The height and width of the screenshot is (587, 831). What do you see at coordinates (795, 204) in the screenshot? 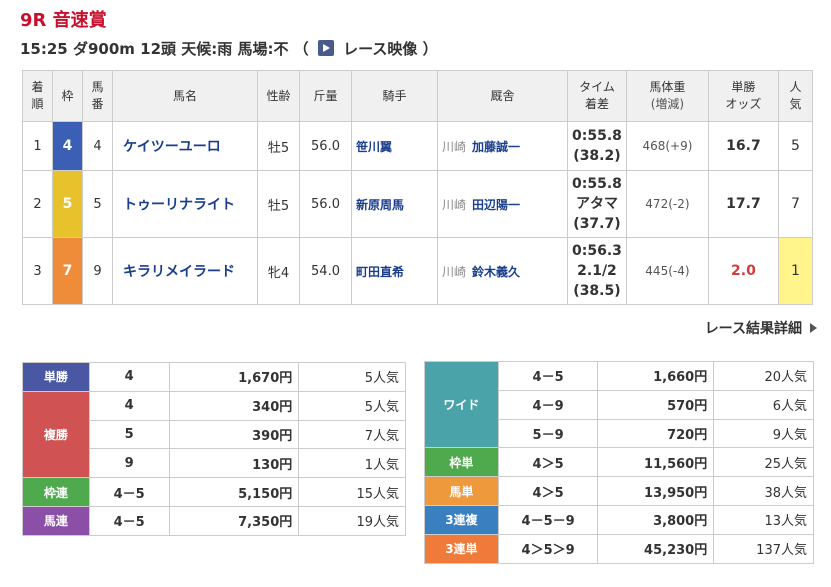
I see `popularity: 7` at bounding box center [795, 204].